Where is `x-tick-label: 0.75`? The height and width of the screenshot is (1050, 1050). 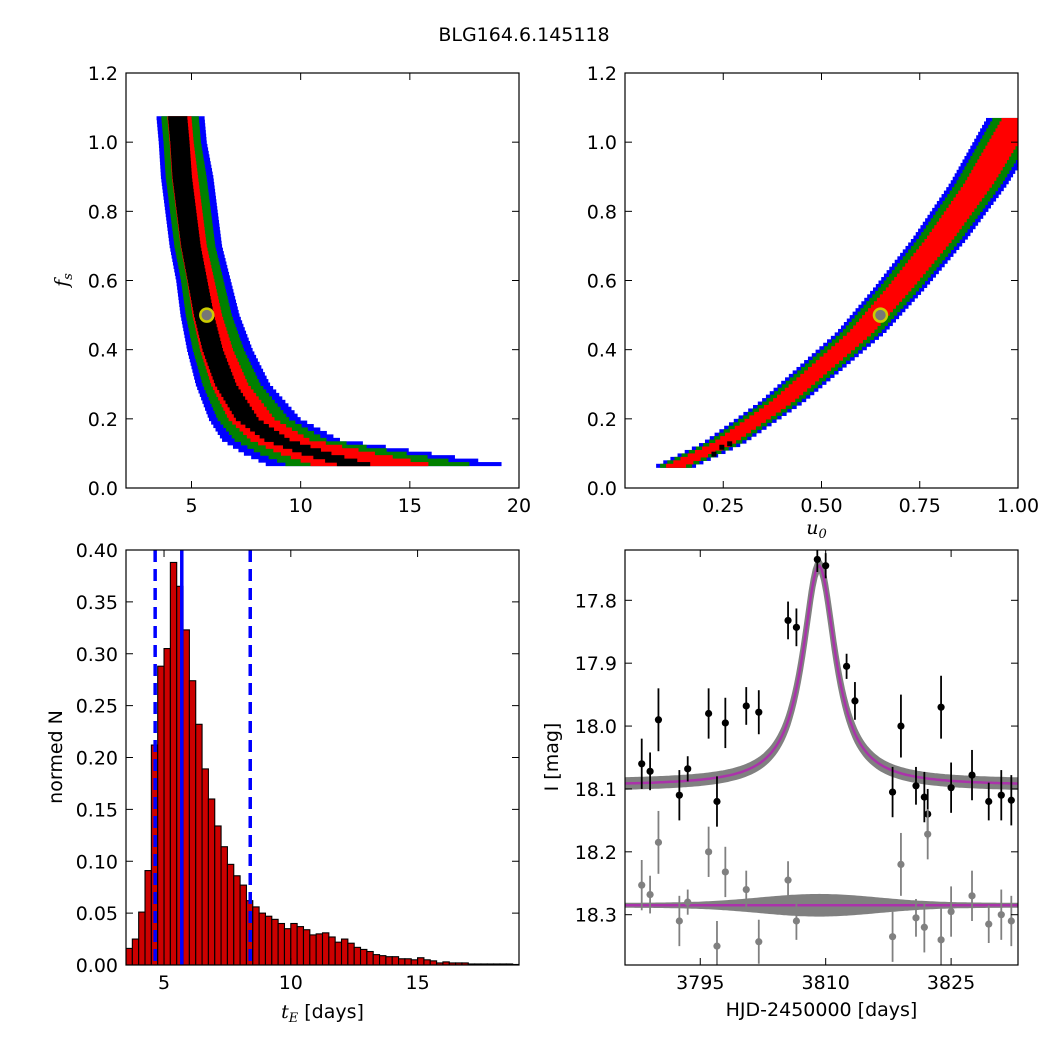
x-tick-label: 0.75 is located at coordinates (920, 506).